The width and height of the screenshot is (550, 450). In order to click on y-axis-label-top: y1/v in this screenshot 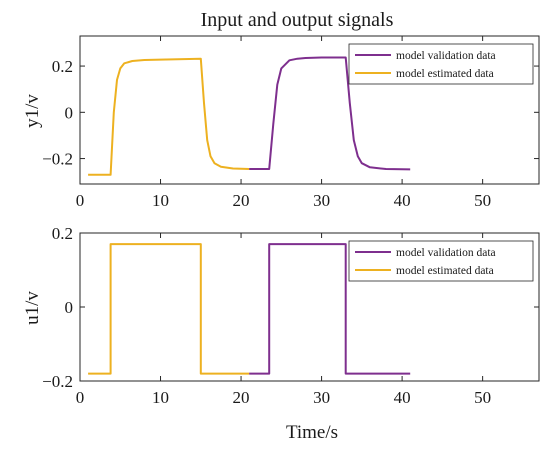, I will do `click(32, 111)`.